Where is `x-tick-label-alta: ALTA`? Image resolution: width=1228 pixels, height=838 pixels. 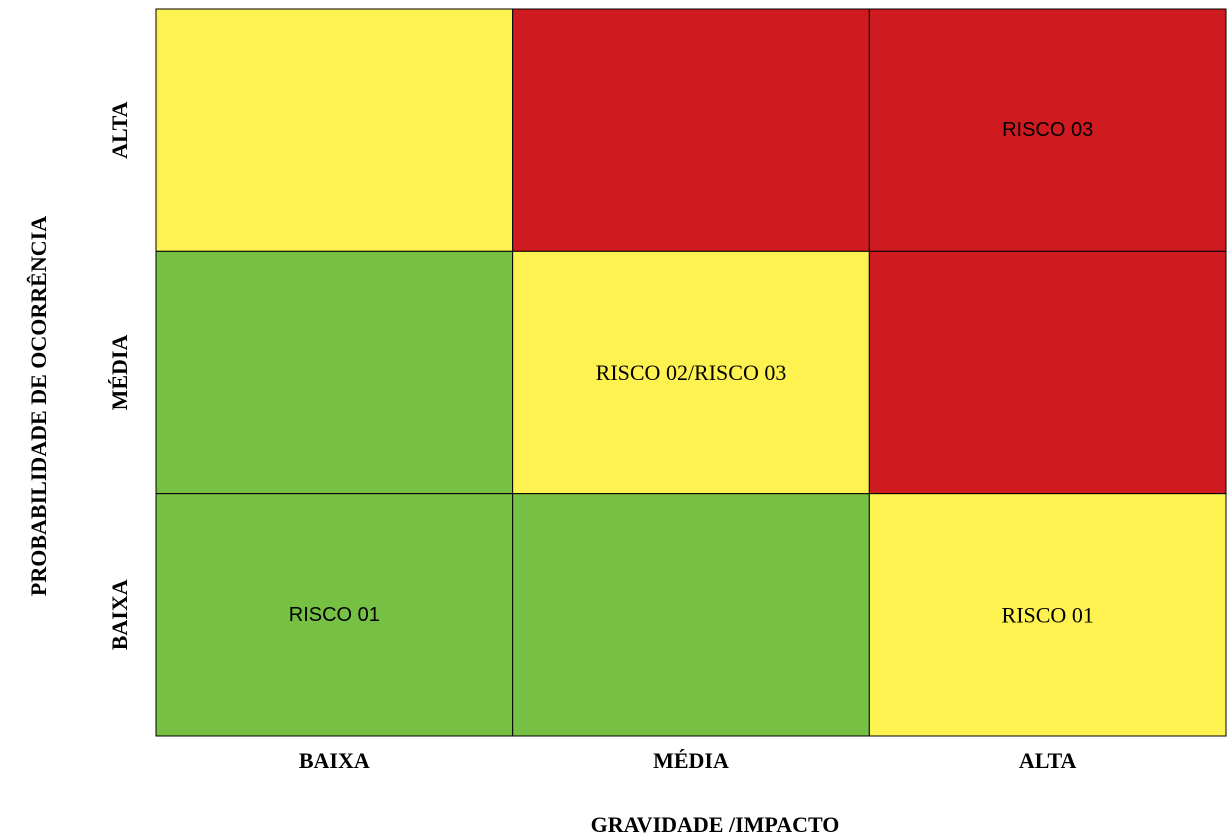 x-tick-label-alta: ALTA is located at coordinates (1048, 760).